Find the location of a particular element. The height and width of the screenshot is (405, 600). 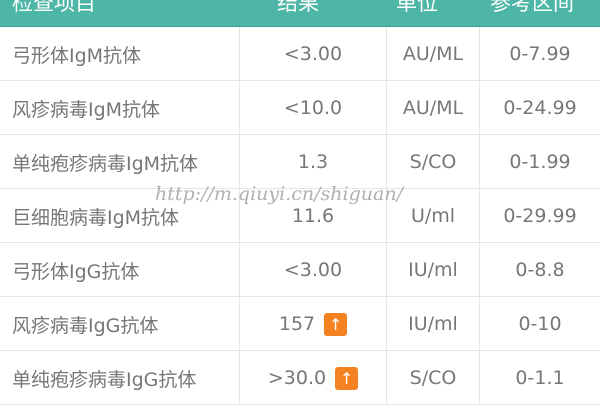

range-value: 0-10 is located at coordinates (540, 324).